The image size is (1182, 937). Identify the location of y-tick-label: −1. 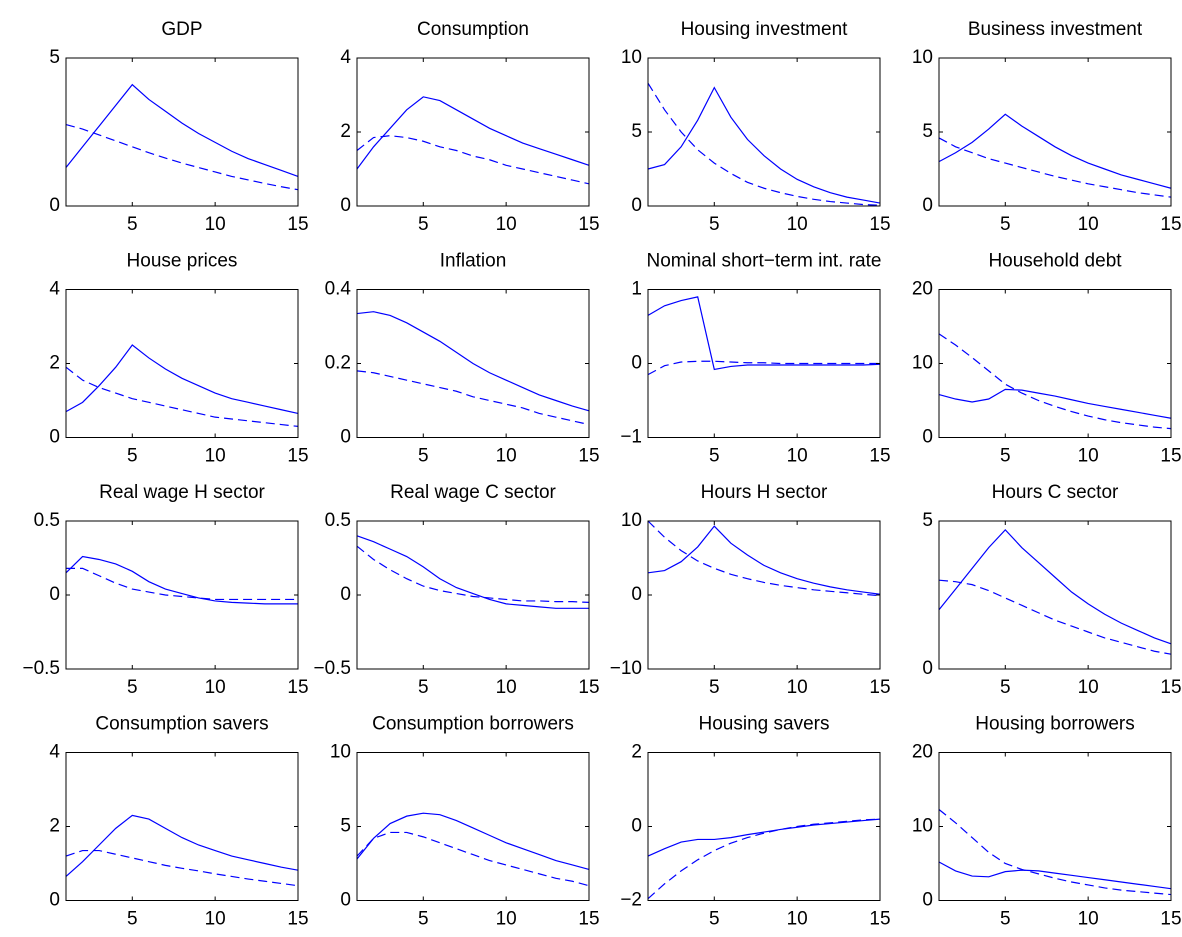
(631, 437).